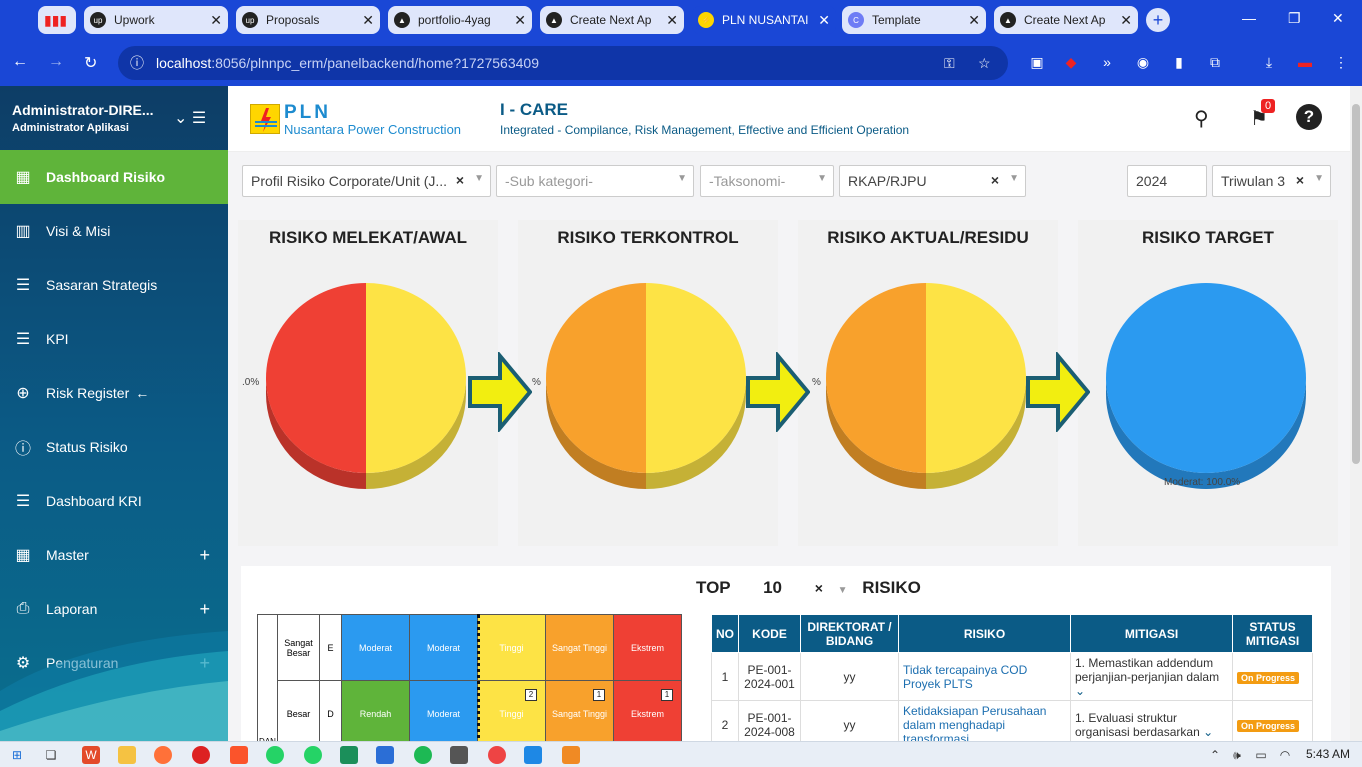 This screenshot has width=1362, height=767. Describe the element at coordinates (1294, 18) in the screenshot. I see `maximize-icon: ❐` at that location.